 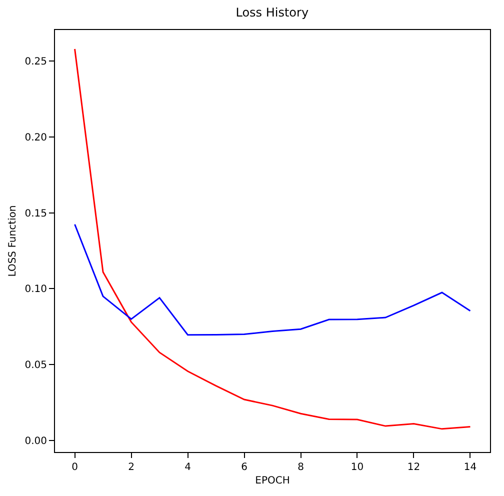 I want to click on x-tick-label: 2, so click(x=131, y=467).